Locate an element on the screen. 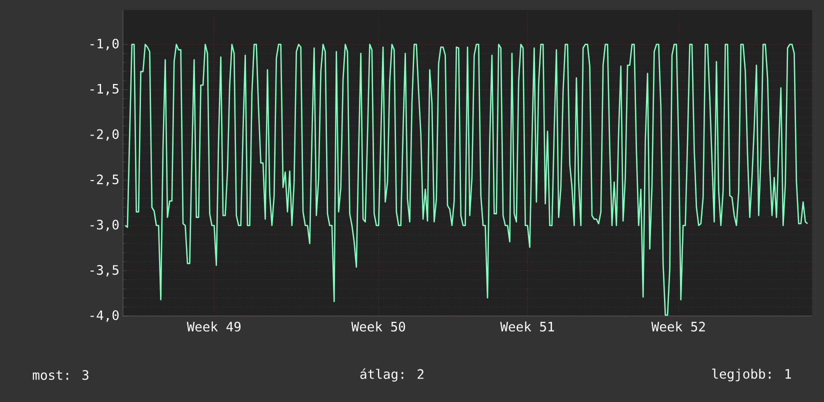 The width and height of the screenshot is (824, 402). y-tick-label: -2,0 is located at coordinates (104, 135).